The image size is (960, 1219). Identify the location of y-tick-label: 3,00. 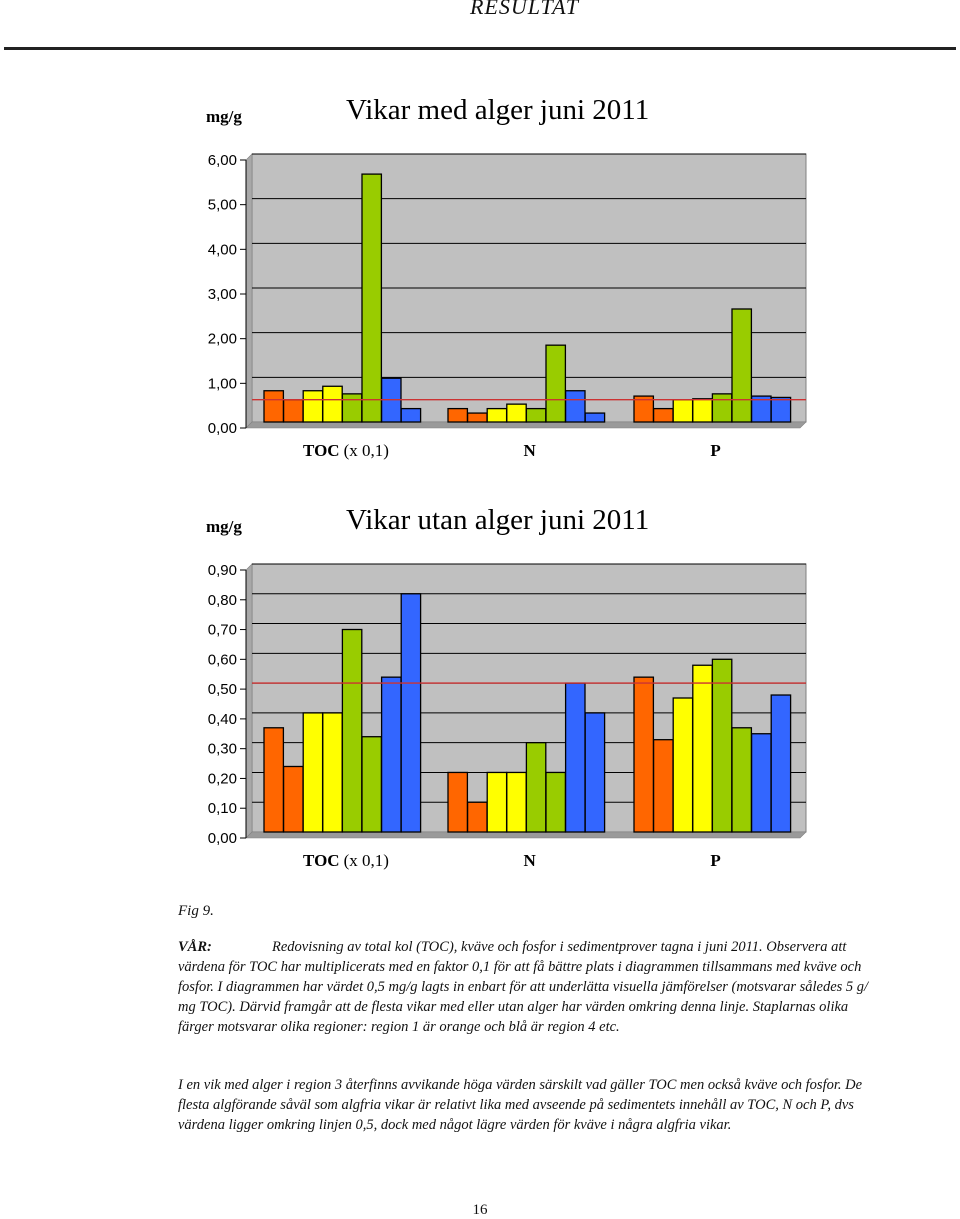
(222, 294).